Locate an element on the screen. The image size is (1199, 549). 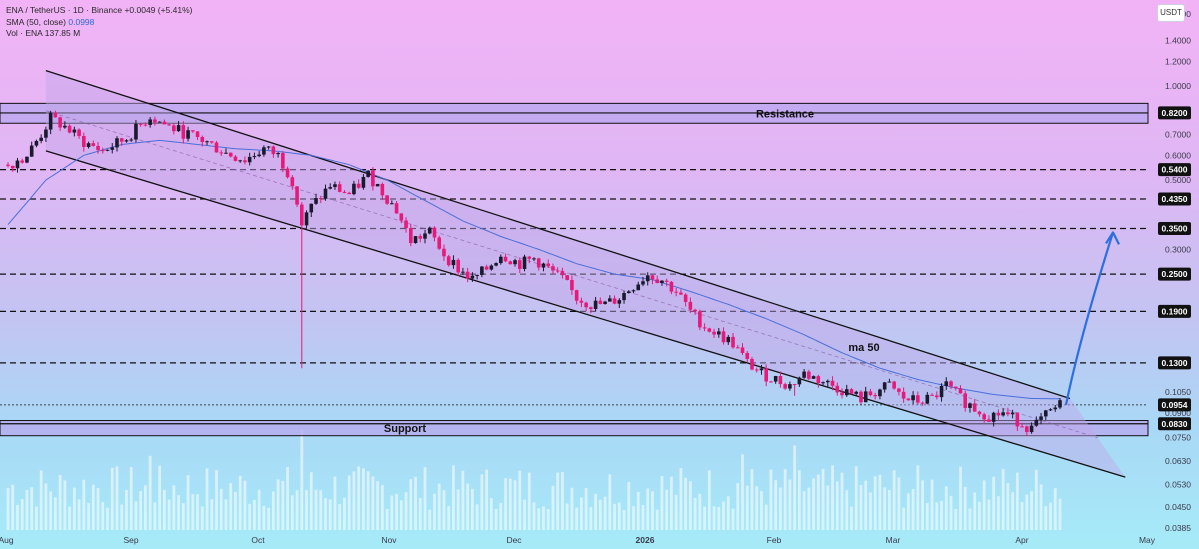
time-tick: Sep is located at coordinates (130, 540).